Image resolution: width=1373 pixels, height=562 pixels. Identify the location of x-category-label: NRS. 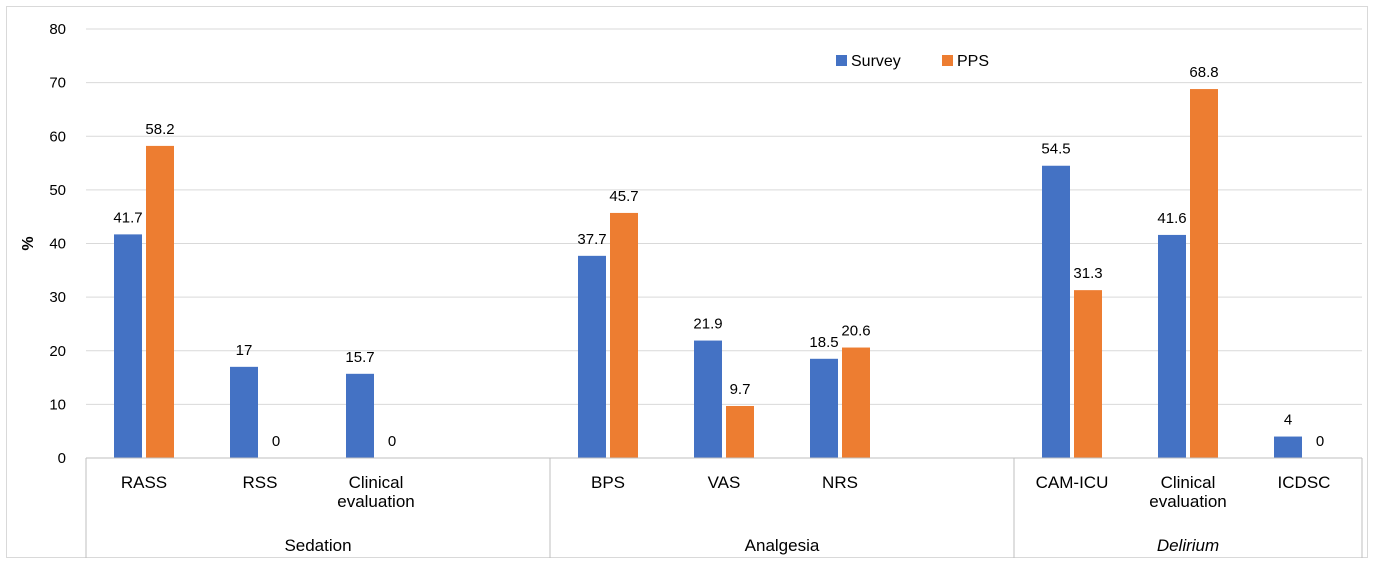
(840, 482).